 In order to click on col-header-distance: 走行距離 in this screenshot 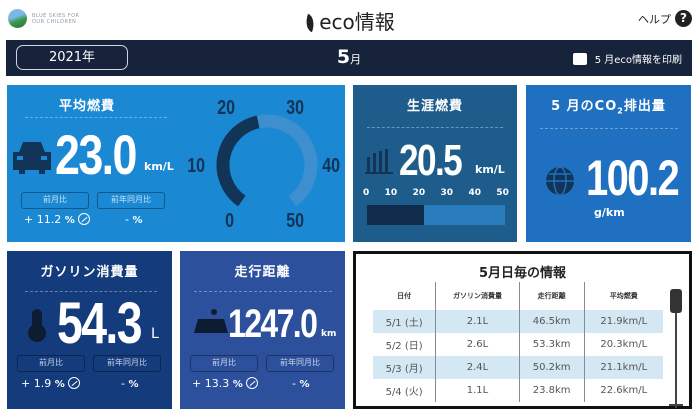, I will do `click(551, 296)`.